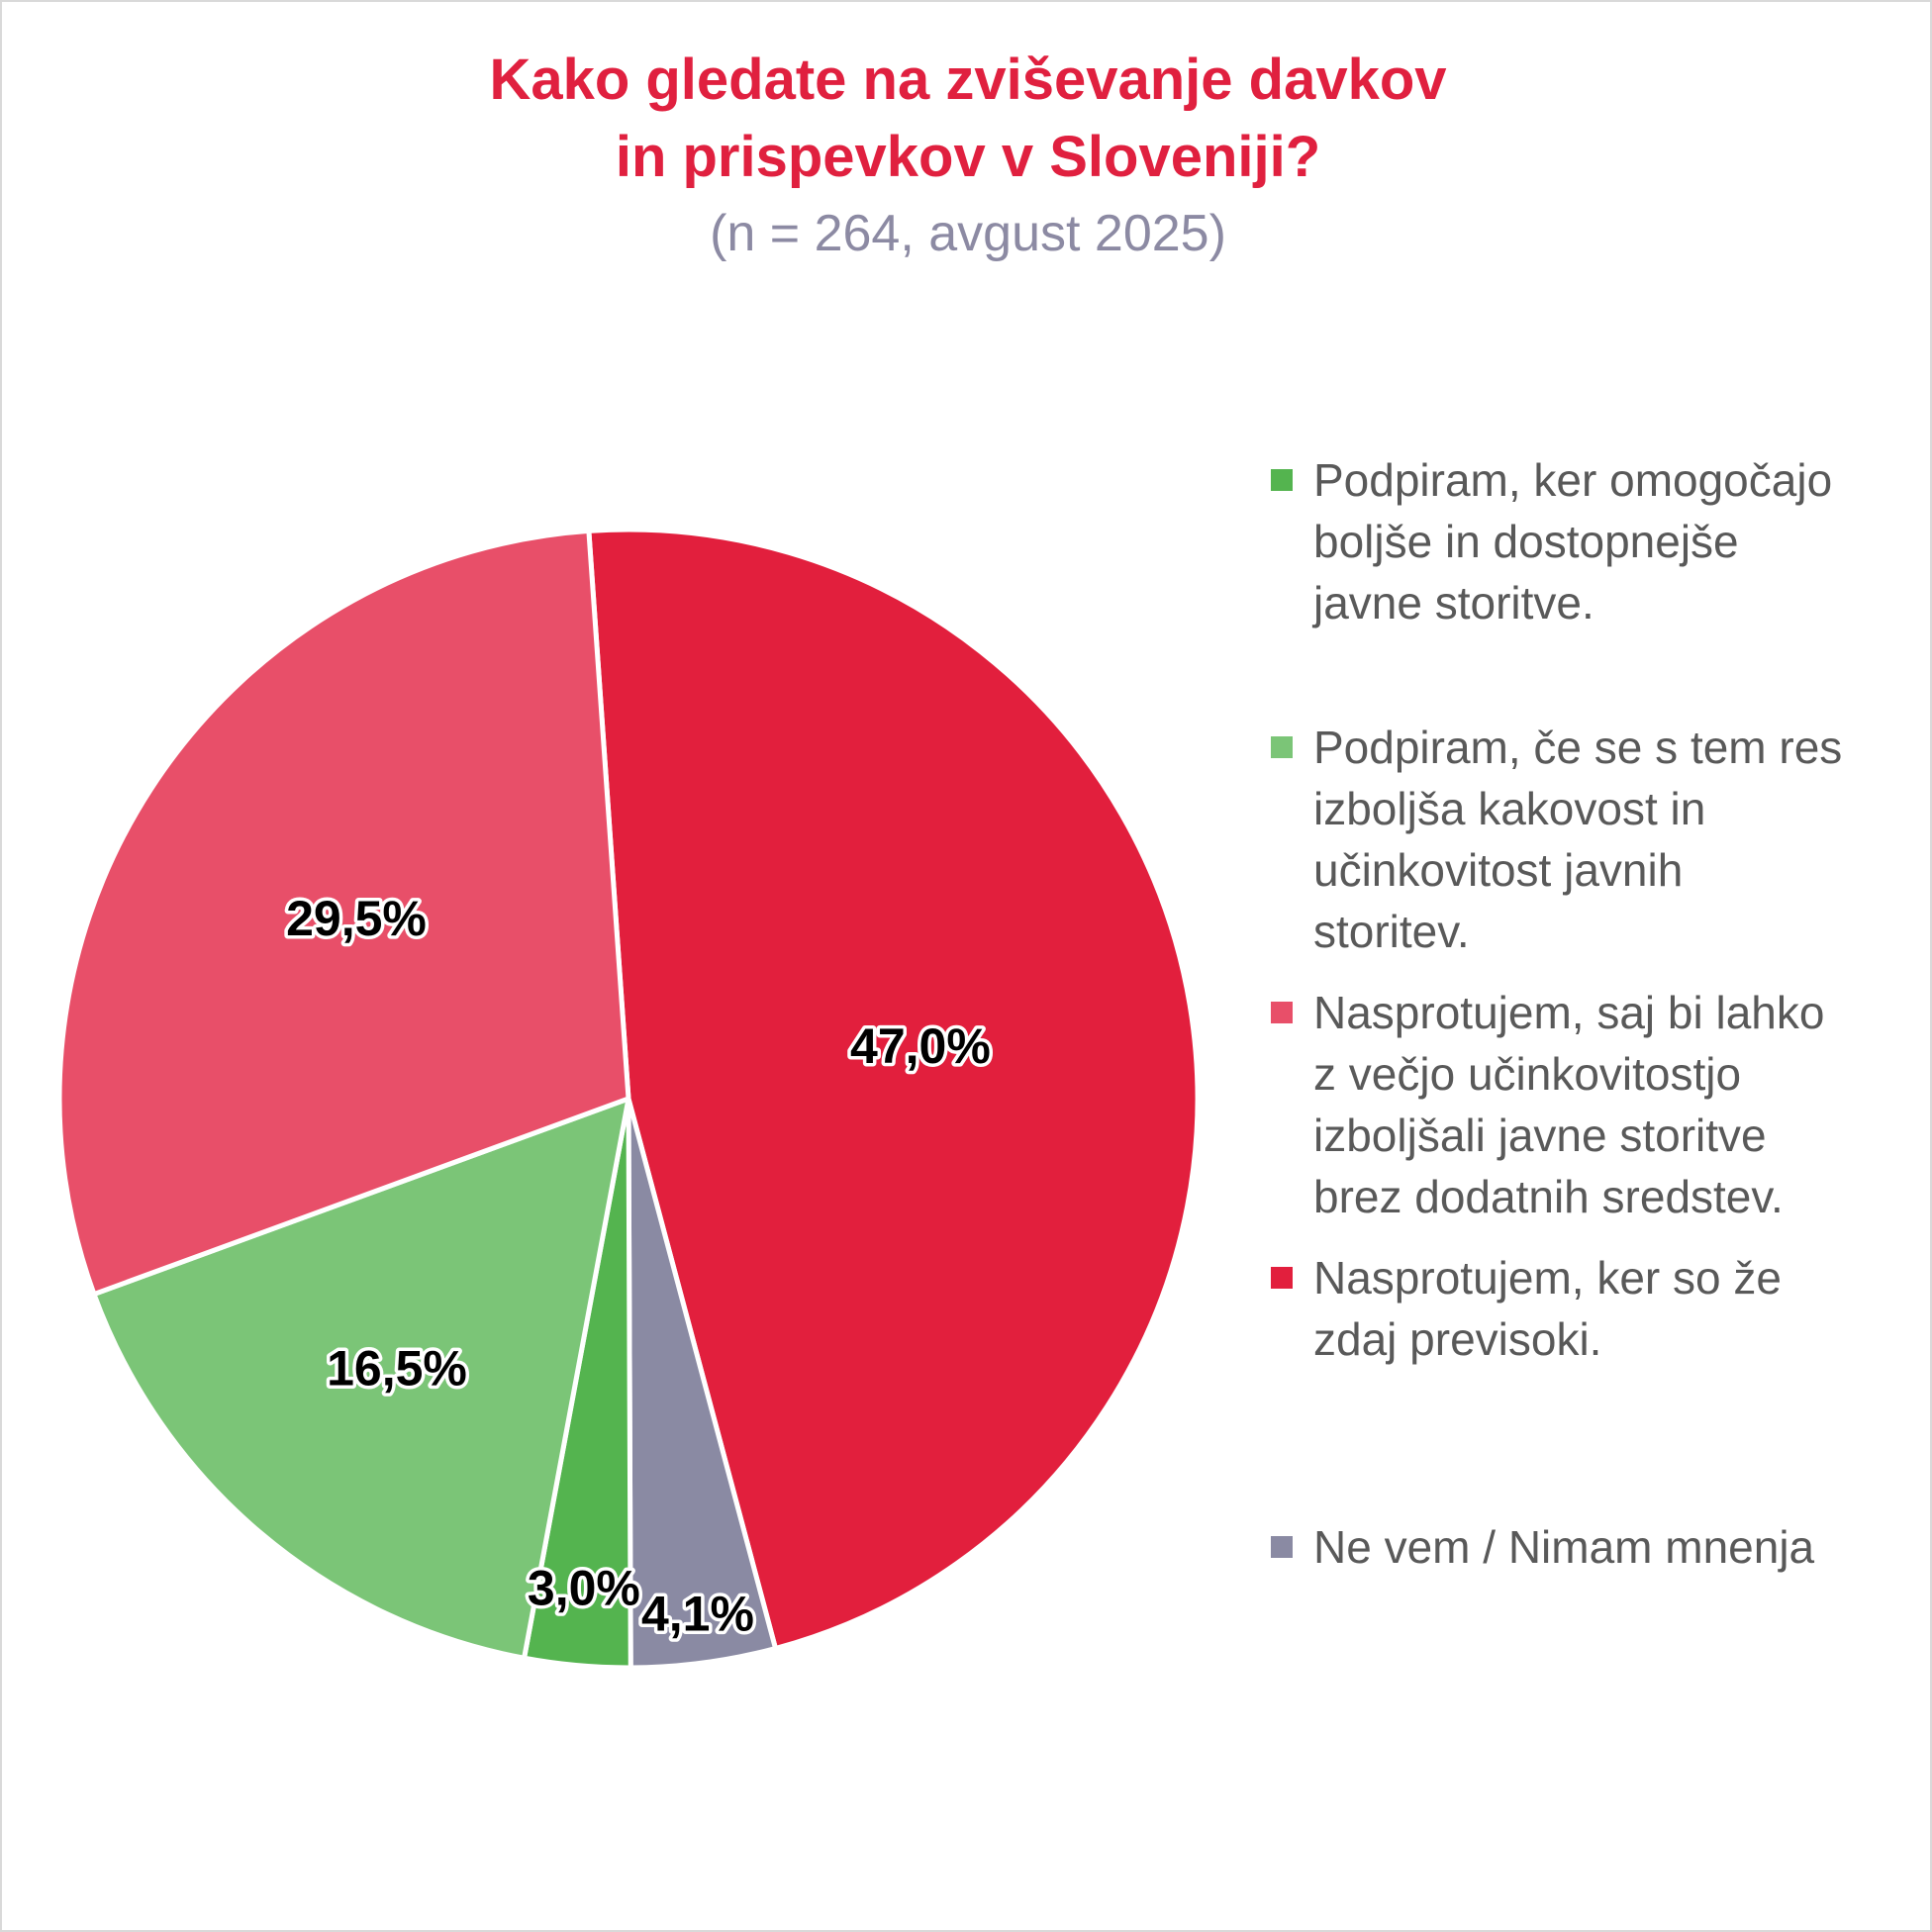 This screenshot has width=1932, height=1932. What do you see at coordinates (1547, 1308) in the screenshot?
I see `legend-label: Nasprotujem, ker so že zdaj previsoki.` at bounding box center [1547, 1308].